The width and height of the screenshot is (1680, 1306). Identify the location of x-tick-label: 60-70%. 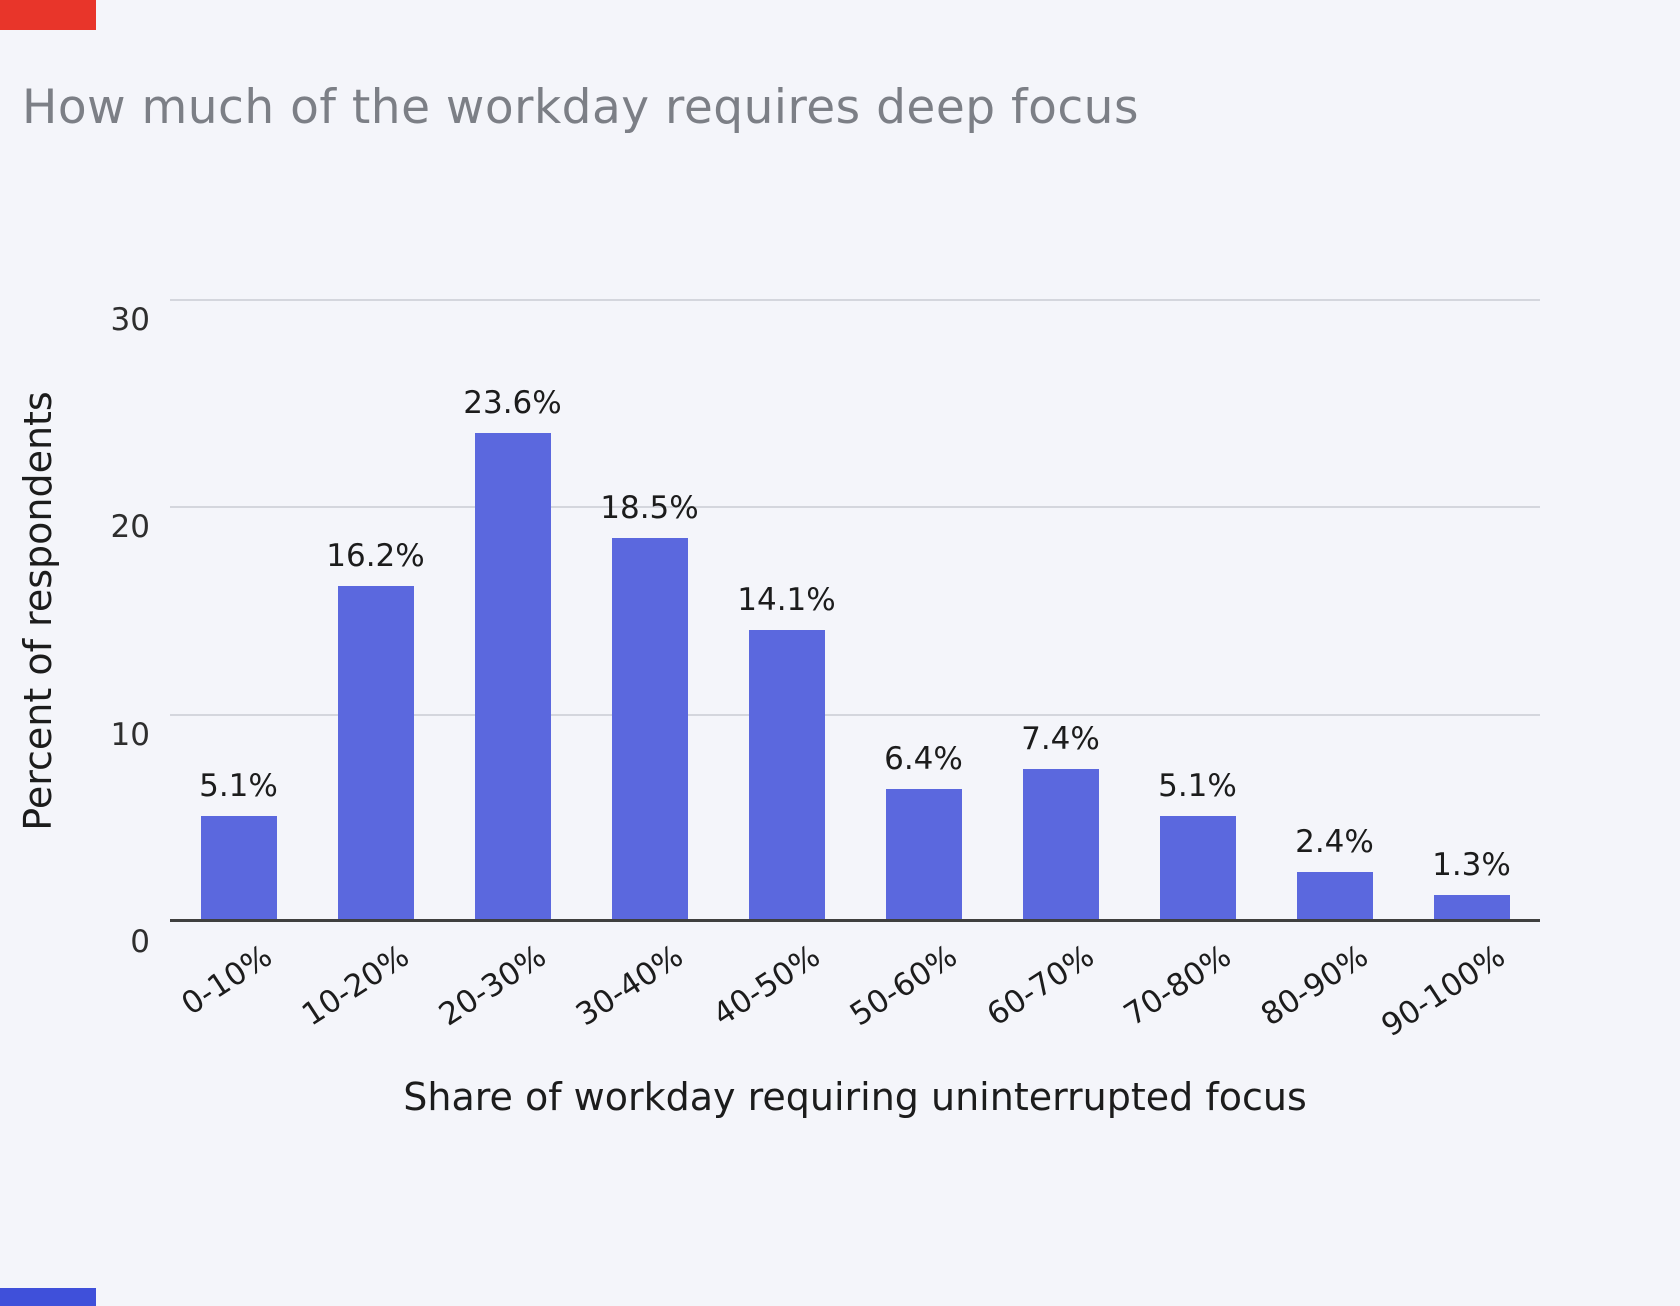
(1040, 986).